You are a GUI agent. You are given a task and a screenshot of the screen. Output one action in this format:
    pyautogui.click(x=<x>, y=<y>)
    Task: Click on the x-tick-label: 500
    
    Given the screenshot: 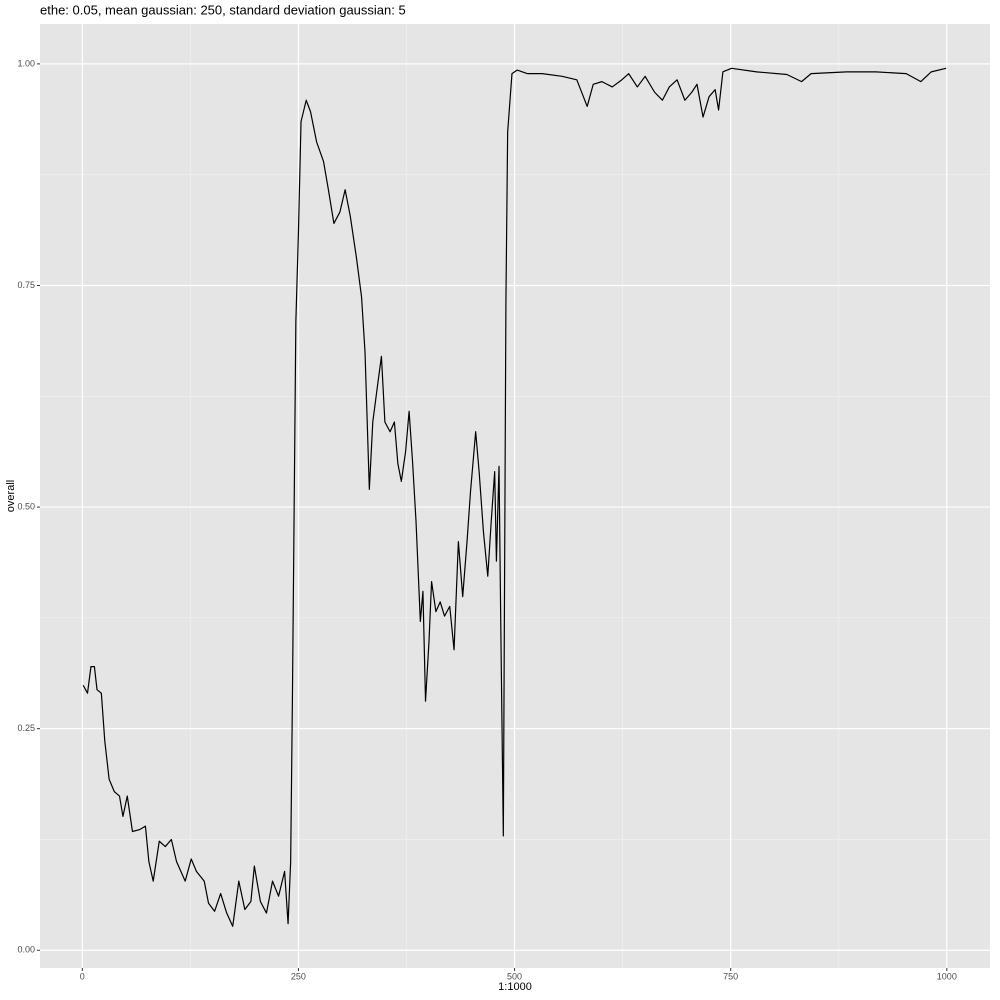 What is the action you would take?
    pyautogui.click(x=514, y=976)
    